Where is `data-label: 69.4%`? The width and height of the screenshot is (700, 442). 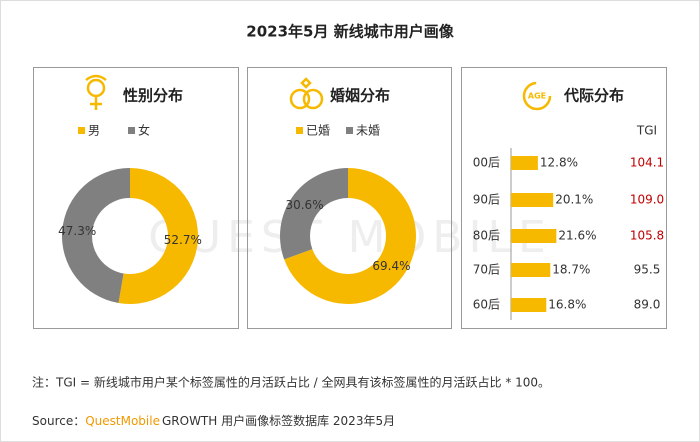
data-label: 69.4% is located at coordinates (391, 266).